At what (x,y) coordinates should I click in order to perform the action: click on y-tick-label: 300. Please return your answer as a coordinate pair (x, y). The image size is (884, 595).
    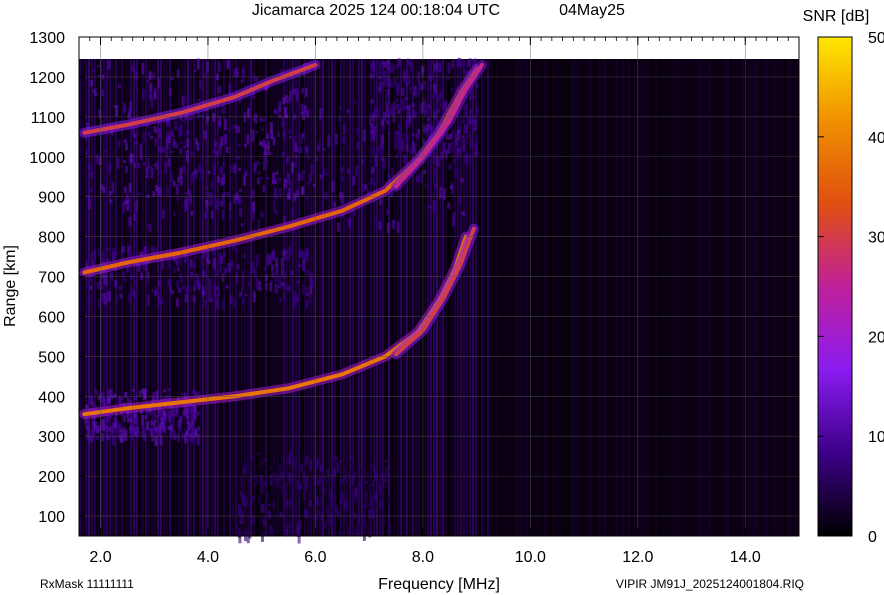
    Looking at the image, I should click on (51, 437).